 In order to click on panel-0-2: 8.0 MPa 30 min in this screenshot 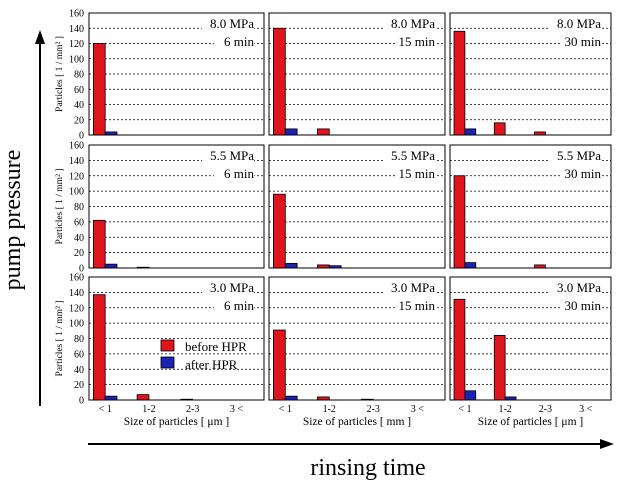, I will do `click(530, 74)`.